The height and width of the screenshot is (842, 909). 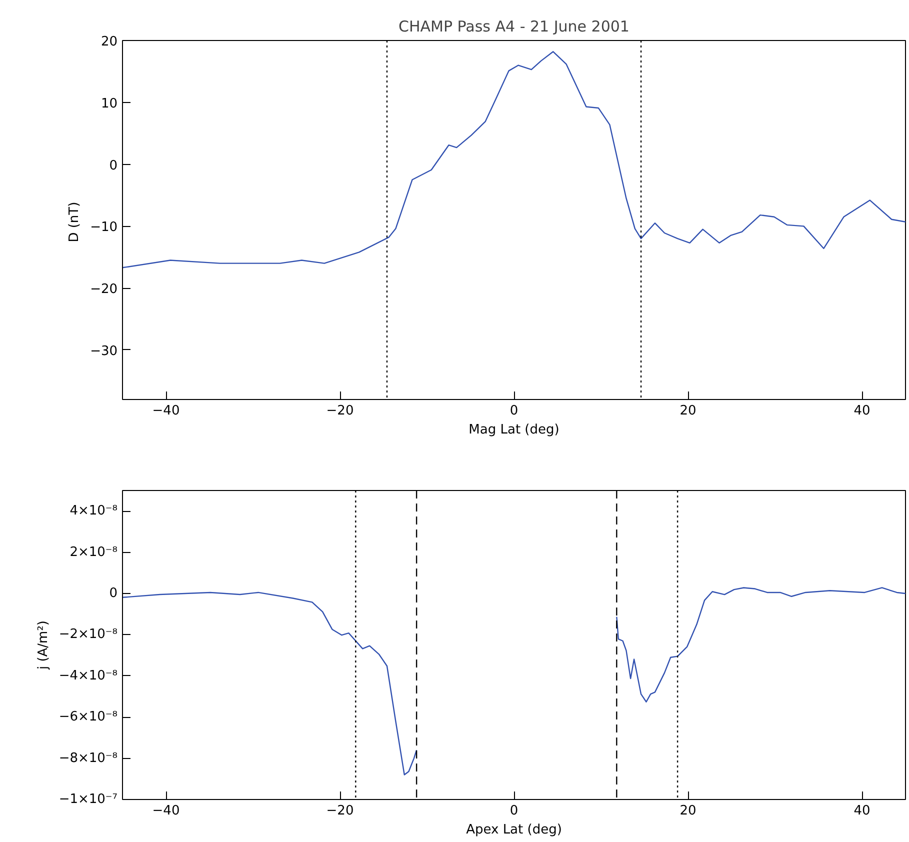 What do you see at coordinates (104, 228) in the screenshot?
I see `y-tick-label: −10` at bounding box center [104, 228].